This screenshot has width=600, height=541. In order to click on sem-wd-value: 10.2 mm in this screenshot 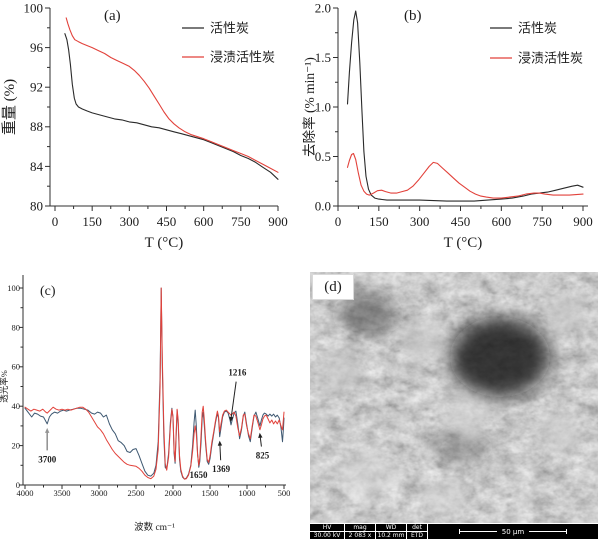, I will do `click(391, 535)`.